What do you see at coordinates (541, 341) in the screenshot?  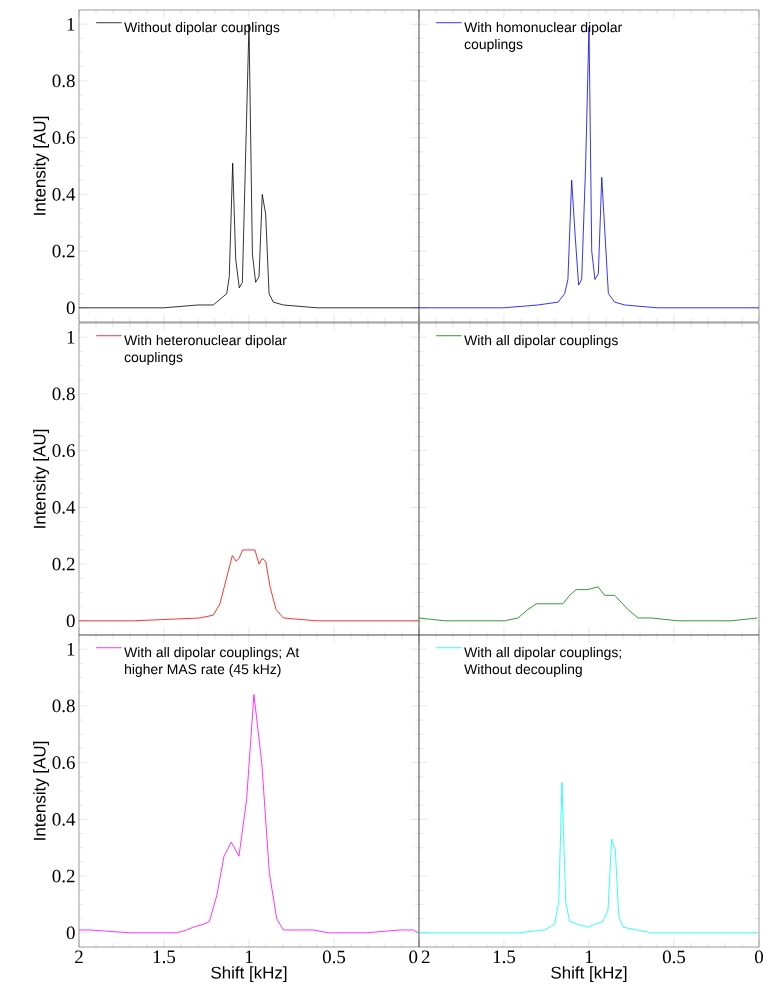 I see `legend-label: With all dipolar couplings` at bounding box center [541, 341].